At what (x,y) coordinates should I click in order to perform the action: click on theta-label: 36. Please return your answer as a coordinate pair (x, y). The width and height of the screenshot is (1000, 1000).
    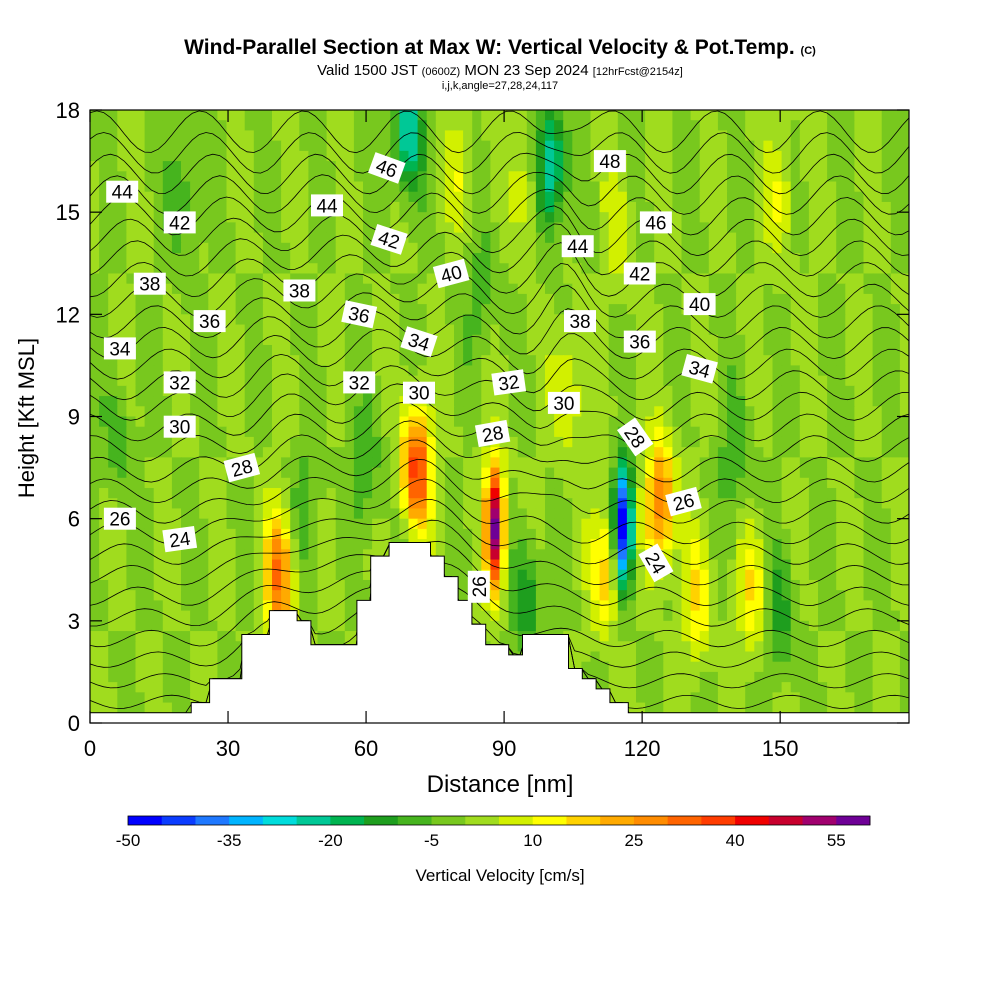
    Looking at the image, I should click on (639, 342).